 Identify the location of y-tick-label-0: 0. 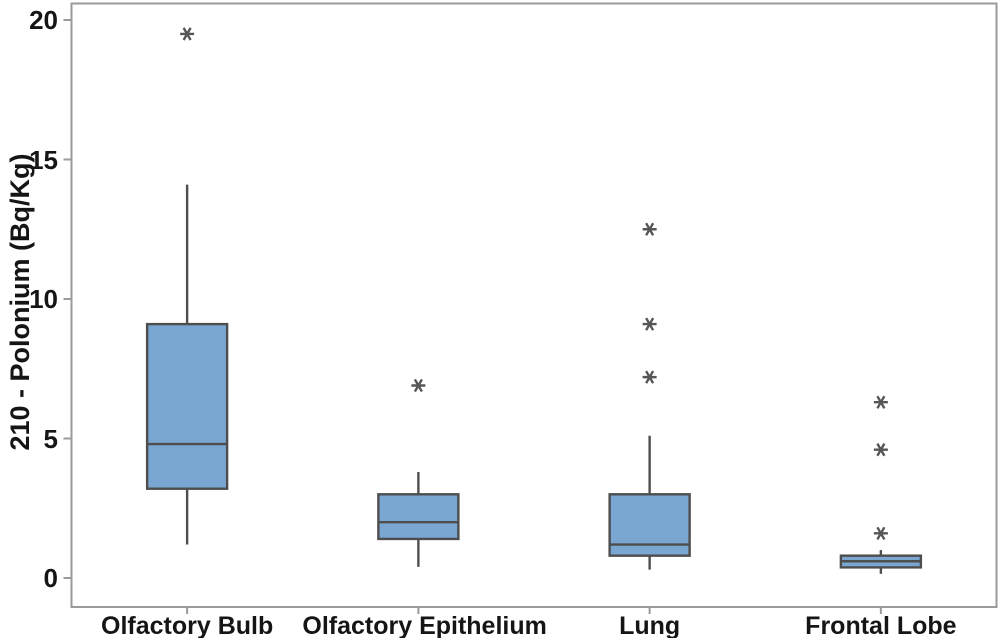
(50, 578).